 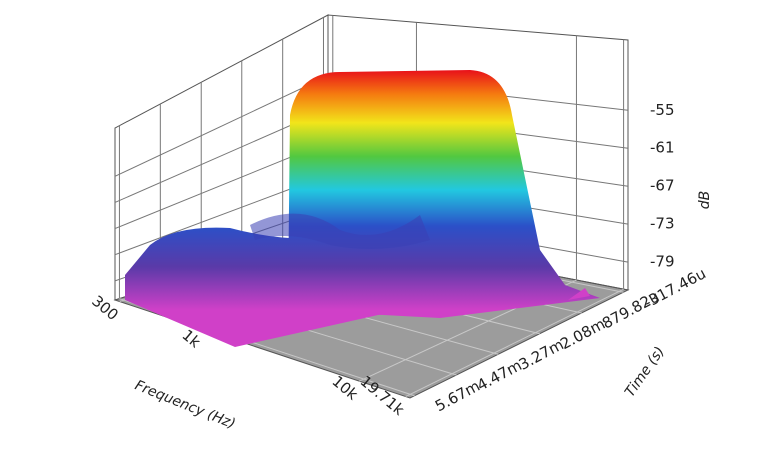 I want to click on z-tick-label: -61, so click(x=662, y=148).